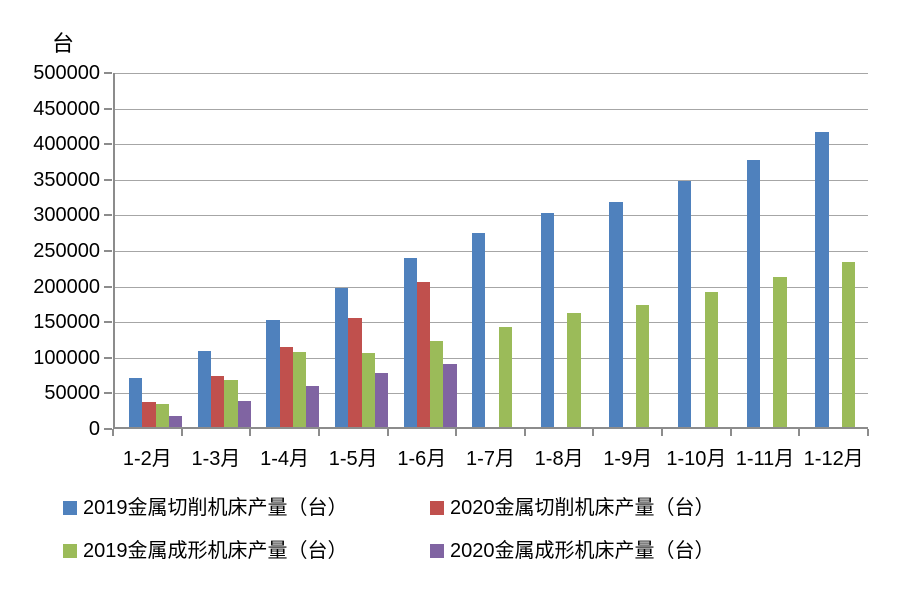 The width and height of the screenshot is (900, 596). Describe the element at coordinates (66, 215) in the screenshot. I see `y-axis-label: 300000` at that location.